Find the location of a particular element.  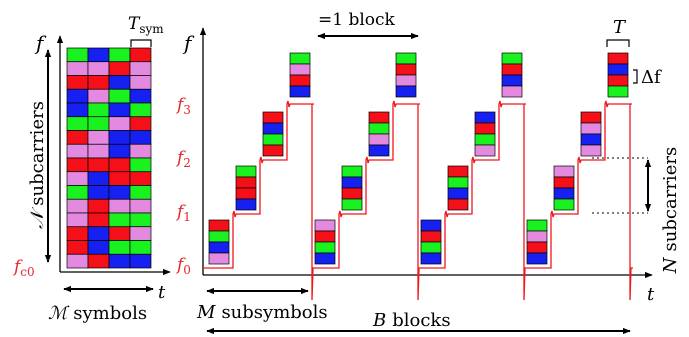

f2-label: f2 is located at coordinates (183, 159).